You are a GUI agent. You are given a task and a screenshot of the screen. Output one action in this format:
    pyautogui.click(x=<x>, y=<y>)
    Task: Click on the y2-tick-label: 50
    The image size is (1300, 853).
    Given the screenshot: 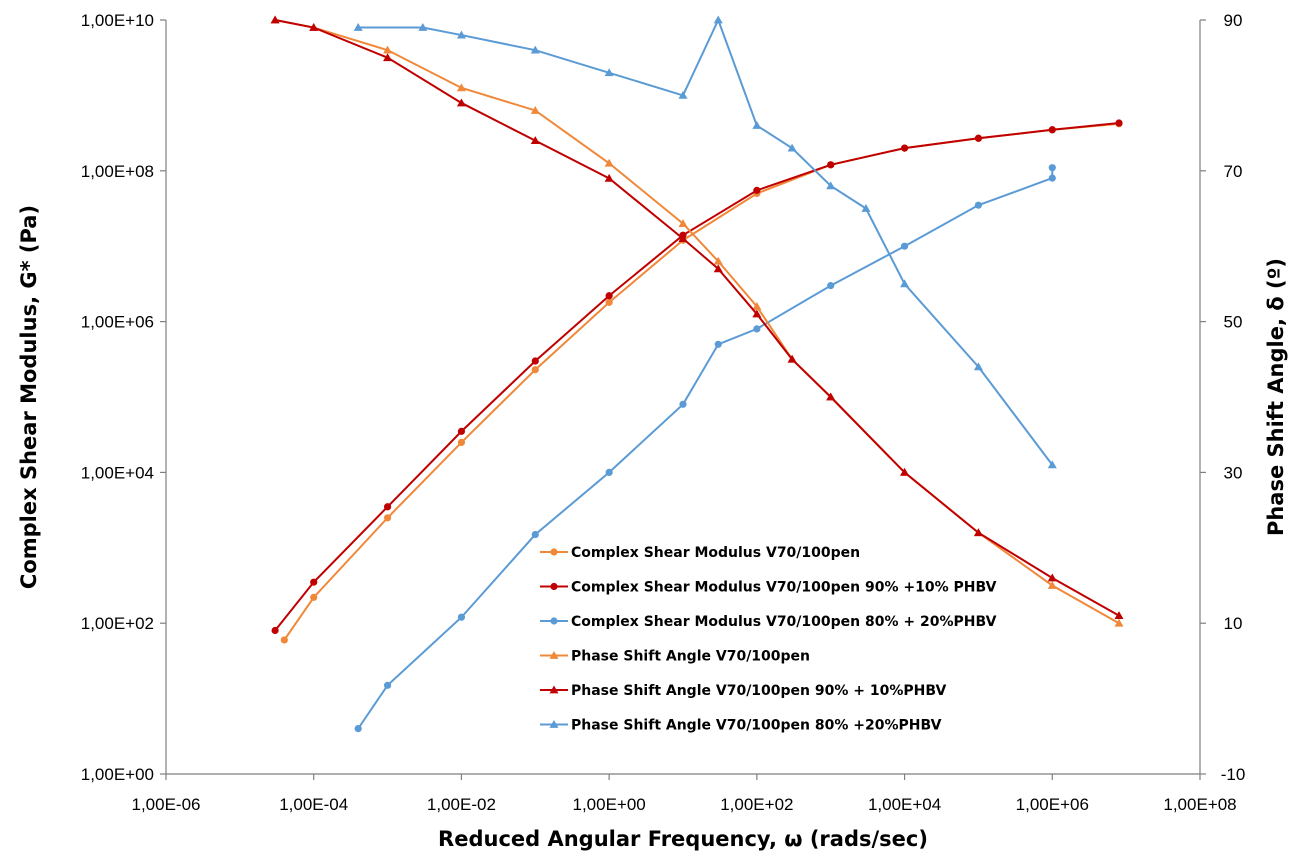 What is the action you would take?
    pyautogui.click(x=1233, y=322)
    